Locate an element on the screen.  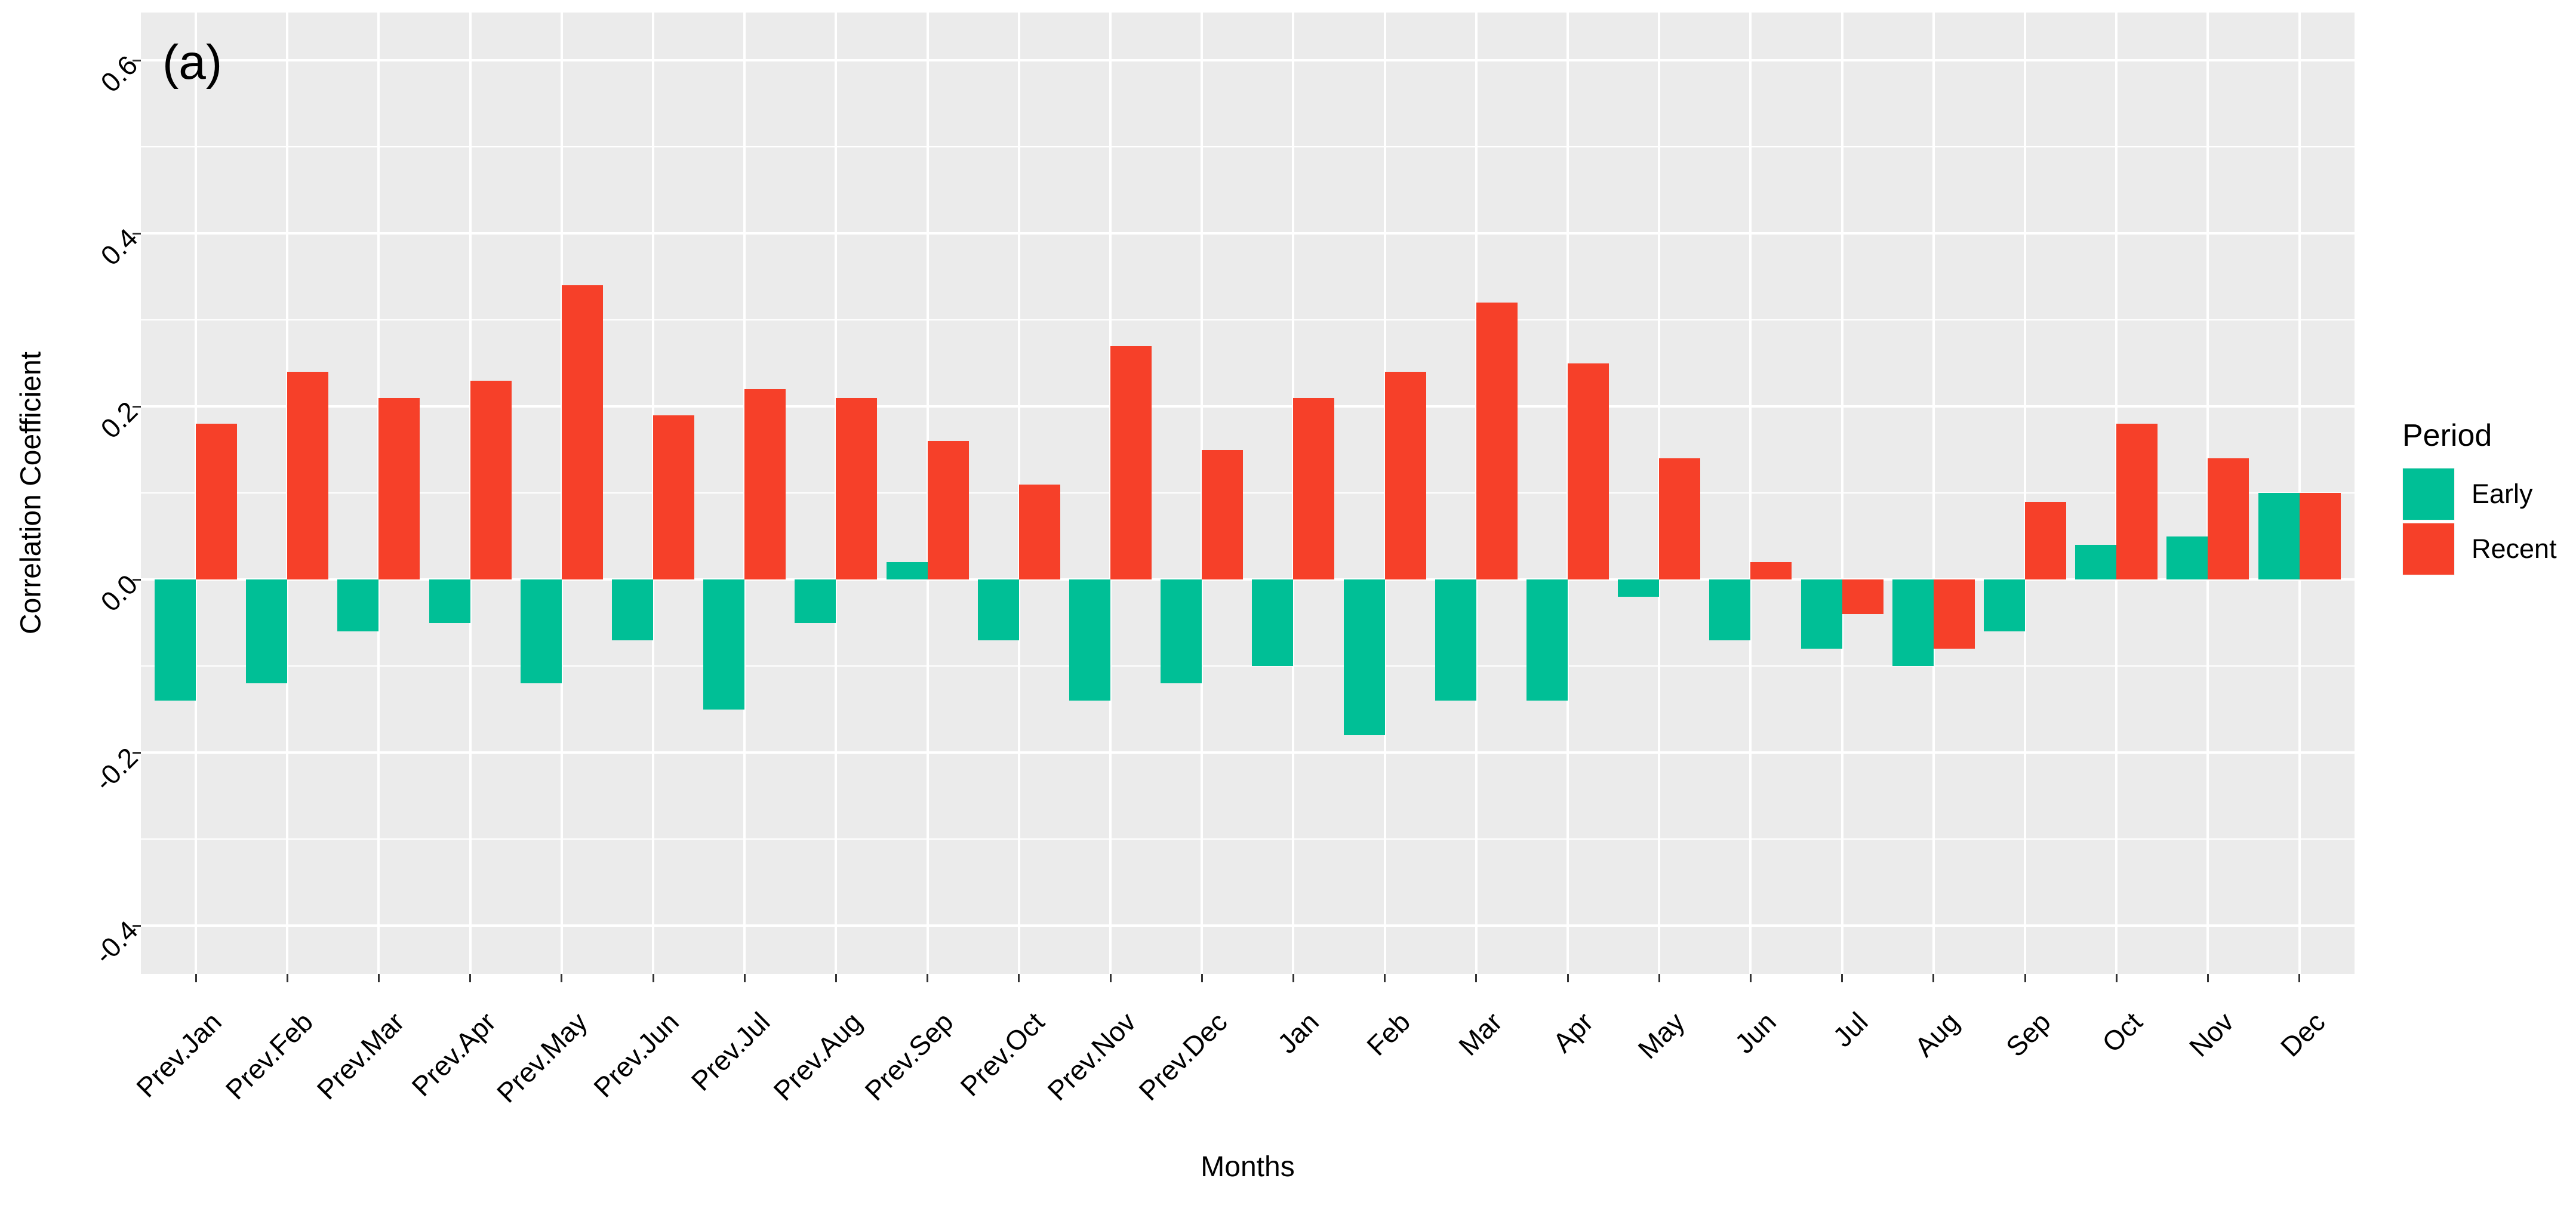
legend-swatch-early-icon is located at coordinates (2428, 494).